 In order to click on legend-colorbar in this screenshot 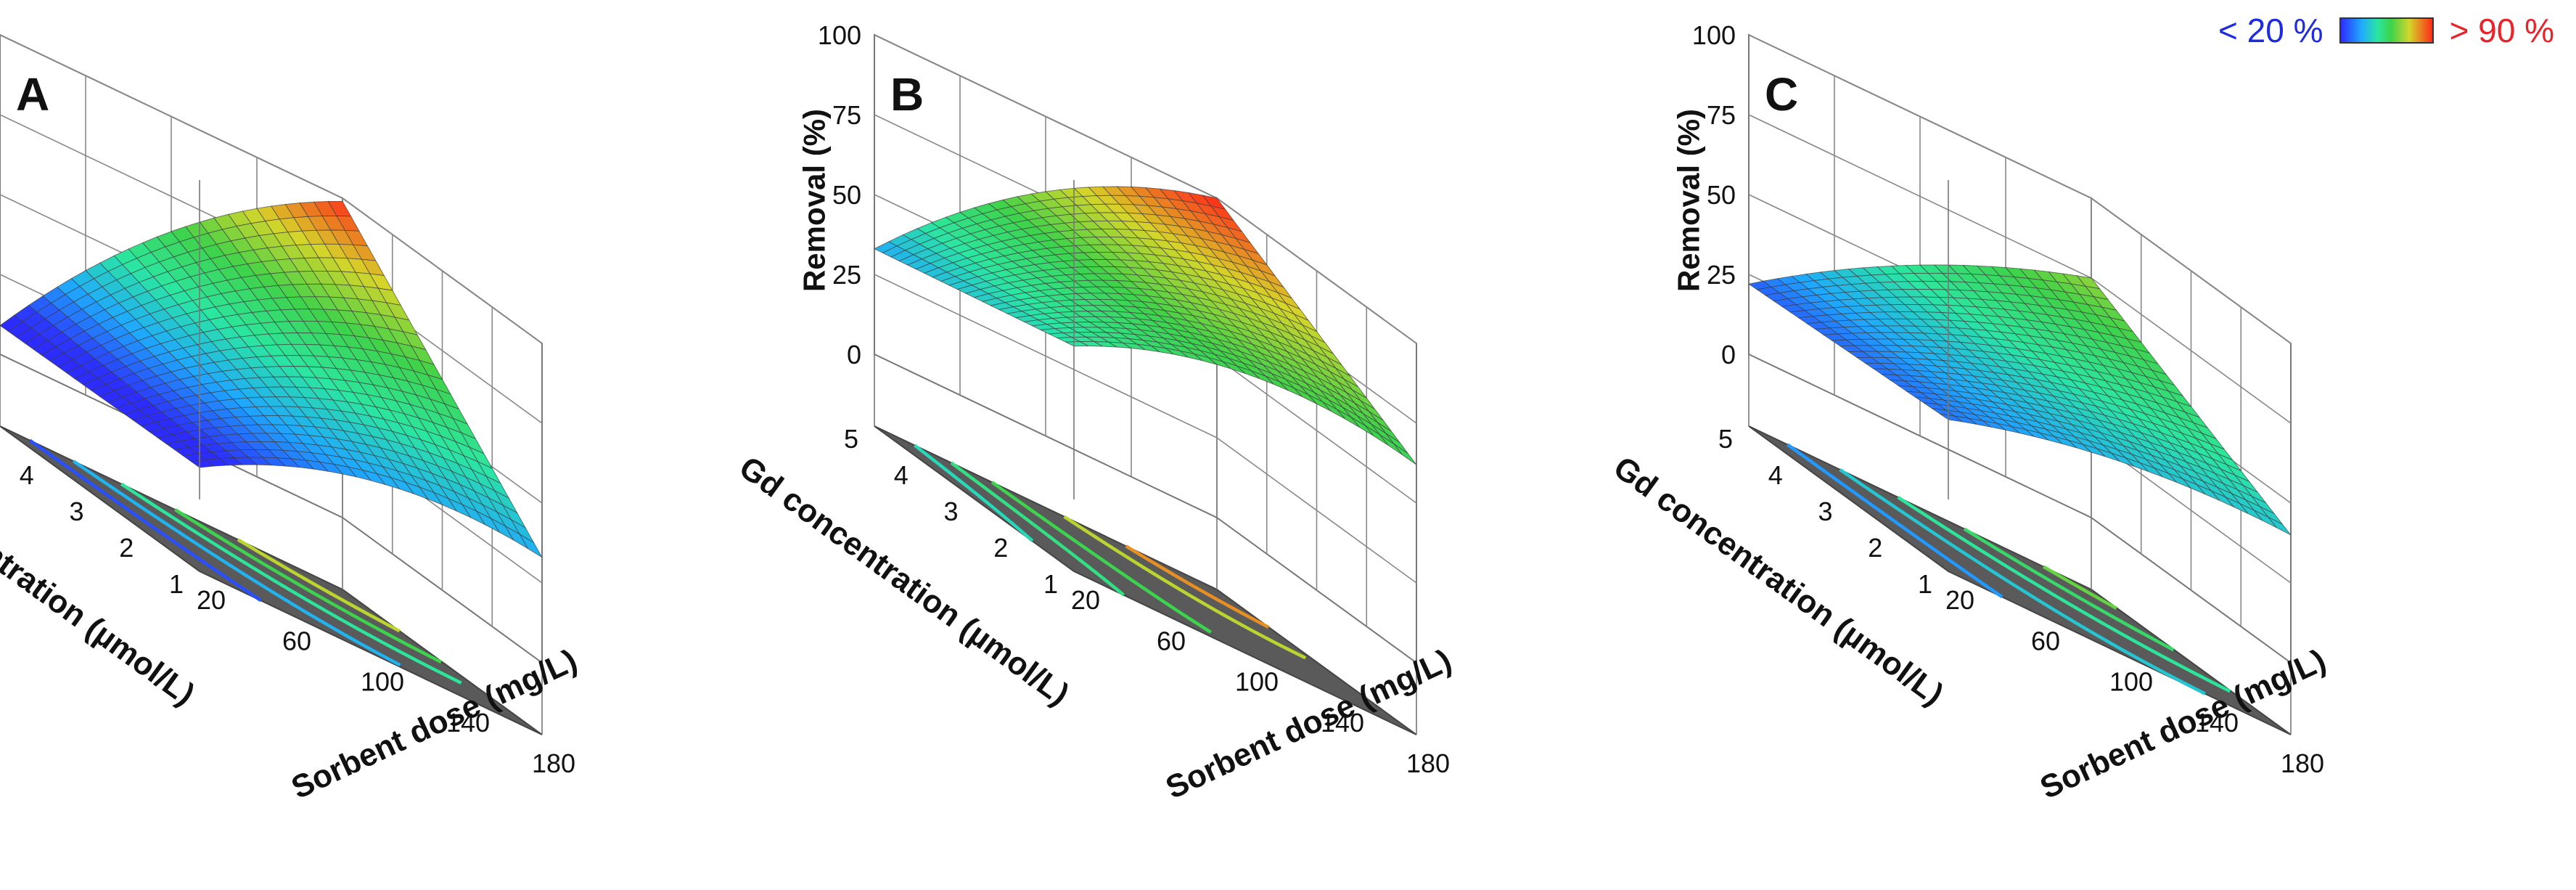, I will do `click(2386, 30)`.